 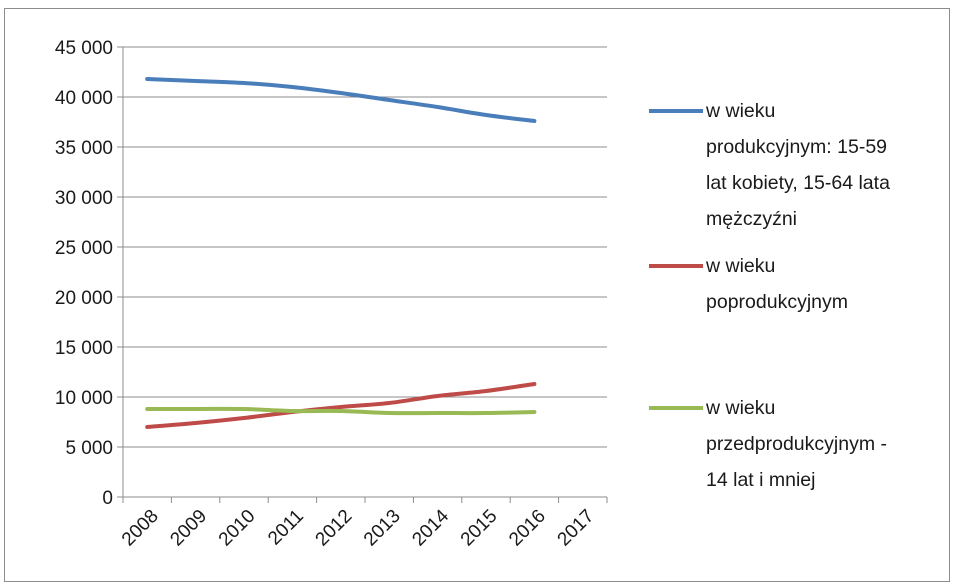 I want to click on x-tick-label: 2014, so click(x=430, y=527).